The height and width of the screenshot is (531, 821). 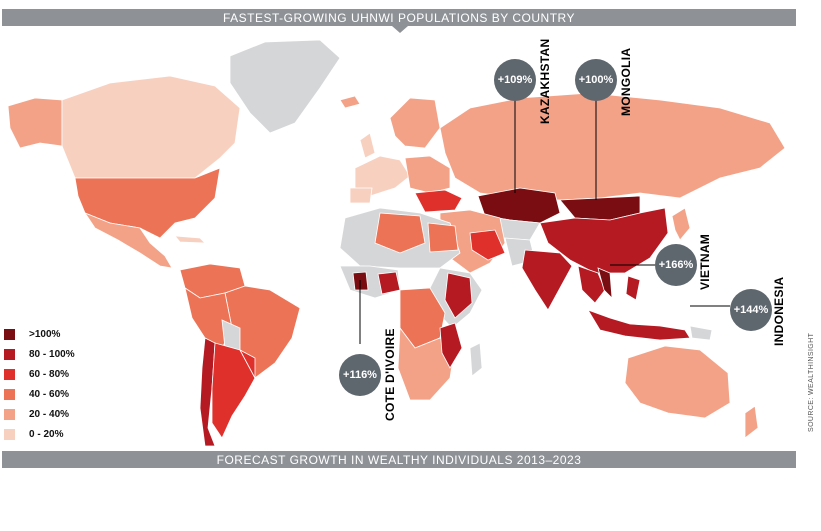 I want to click on region-png, so click(x=701, y=333).